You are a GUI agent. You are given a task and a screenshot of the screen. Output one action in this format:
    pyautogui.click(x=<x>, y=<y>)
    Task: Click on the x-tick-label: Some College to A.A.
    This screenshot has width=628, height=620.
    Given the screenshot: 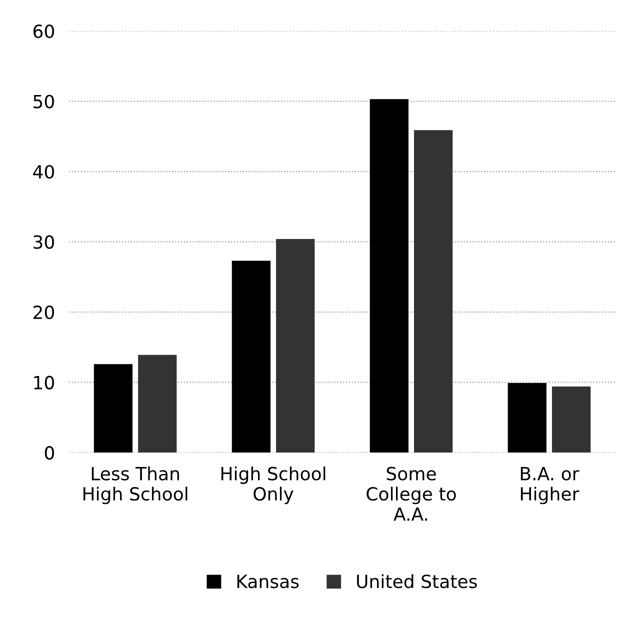 What is the action you would take?
    pyautogui.click(x=411, y=493)
    